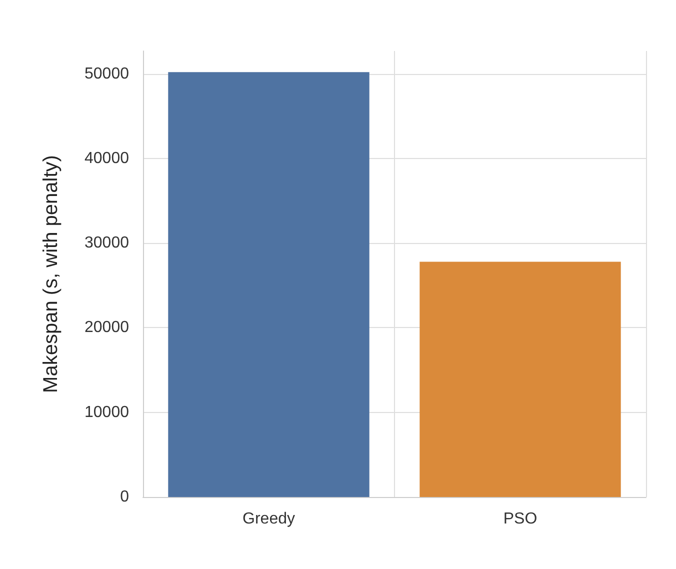  Describe the element at coordinates (107, 327) in the screenshot. I see `y-tick-label: 20000` at that location.